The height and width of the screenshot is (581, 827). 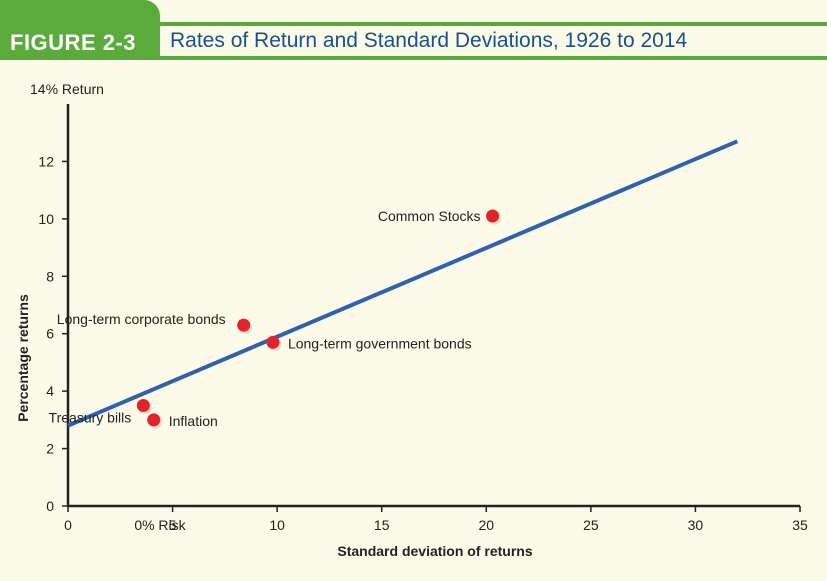 I want to click on y-tick-label: 8, so click(x=50, y=276).